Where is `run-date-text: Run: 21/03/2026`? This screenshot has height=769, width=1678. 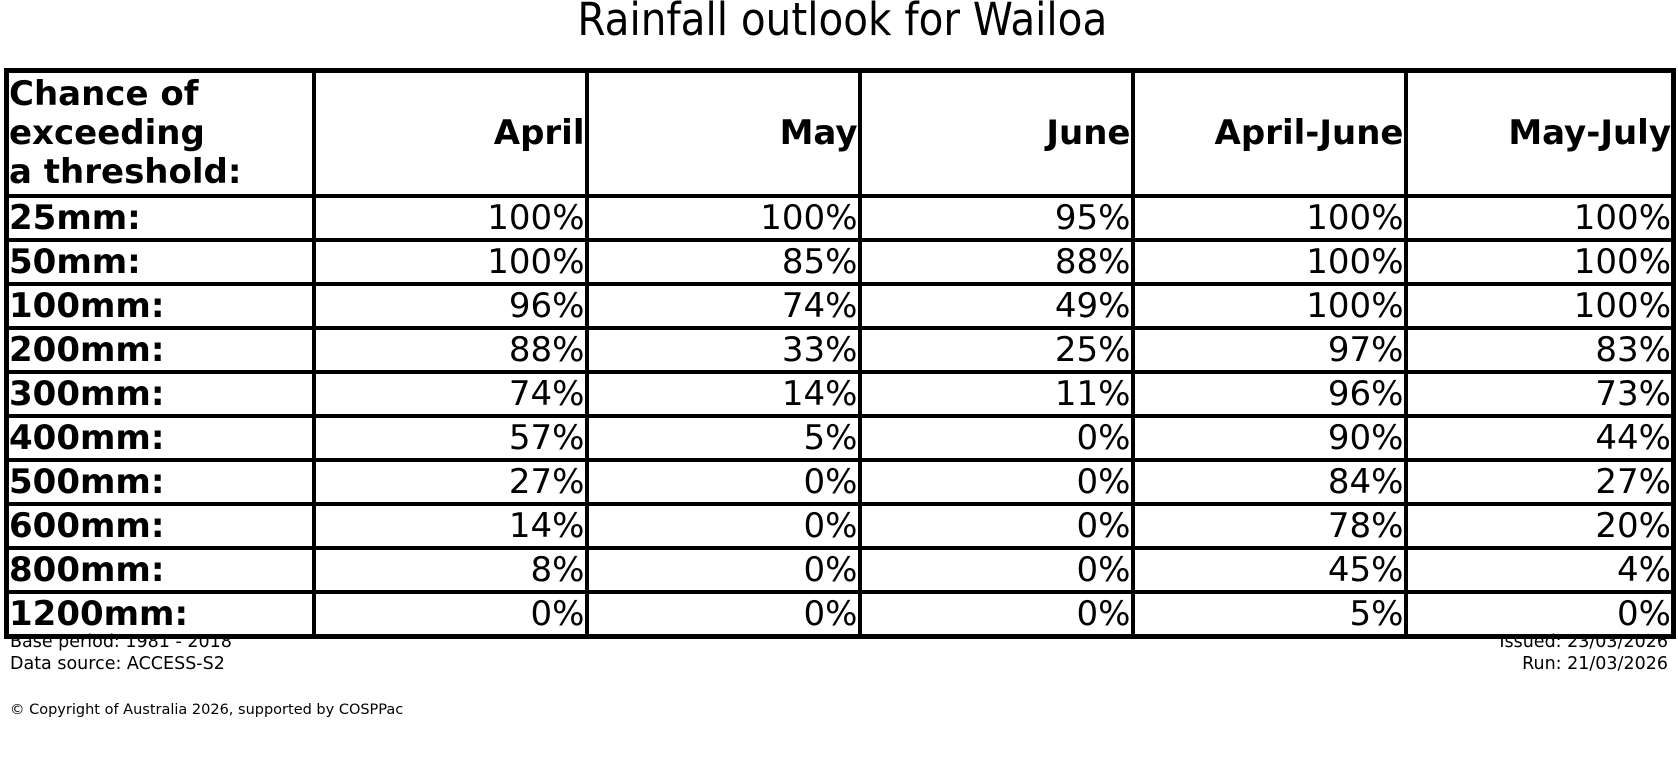
run-date-text: Run: 21/03/2026 is located at coordinates (1595, 664).